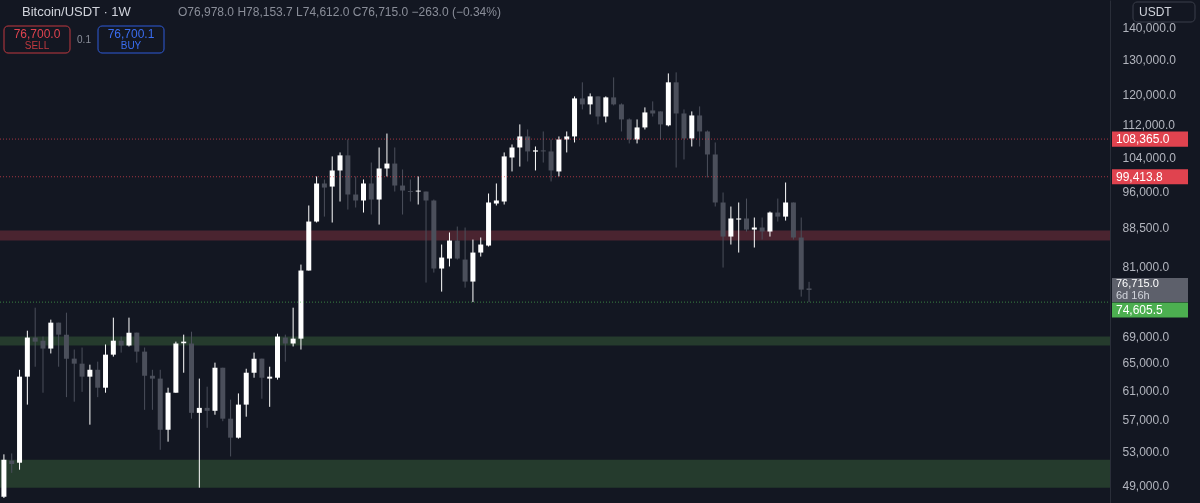 This screenshot has width=1200, height=503. I want to click on ref-line-label: 99,413.8, so click(1140, 176).